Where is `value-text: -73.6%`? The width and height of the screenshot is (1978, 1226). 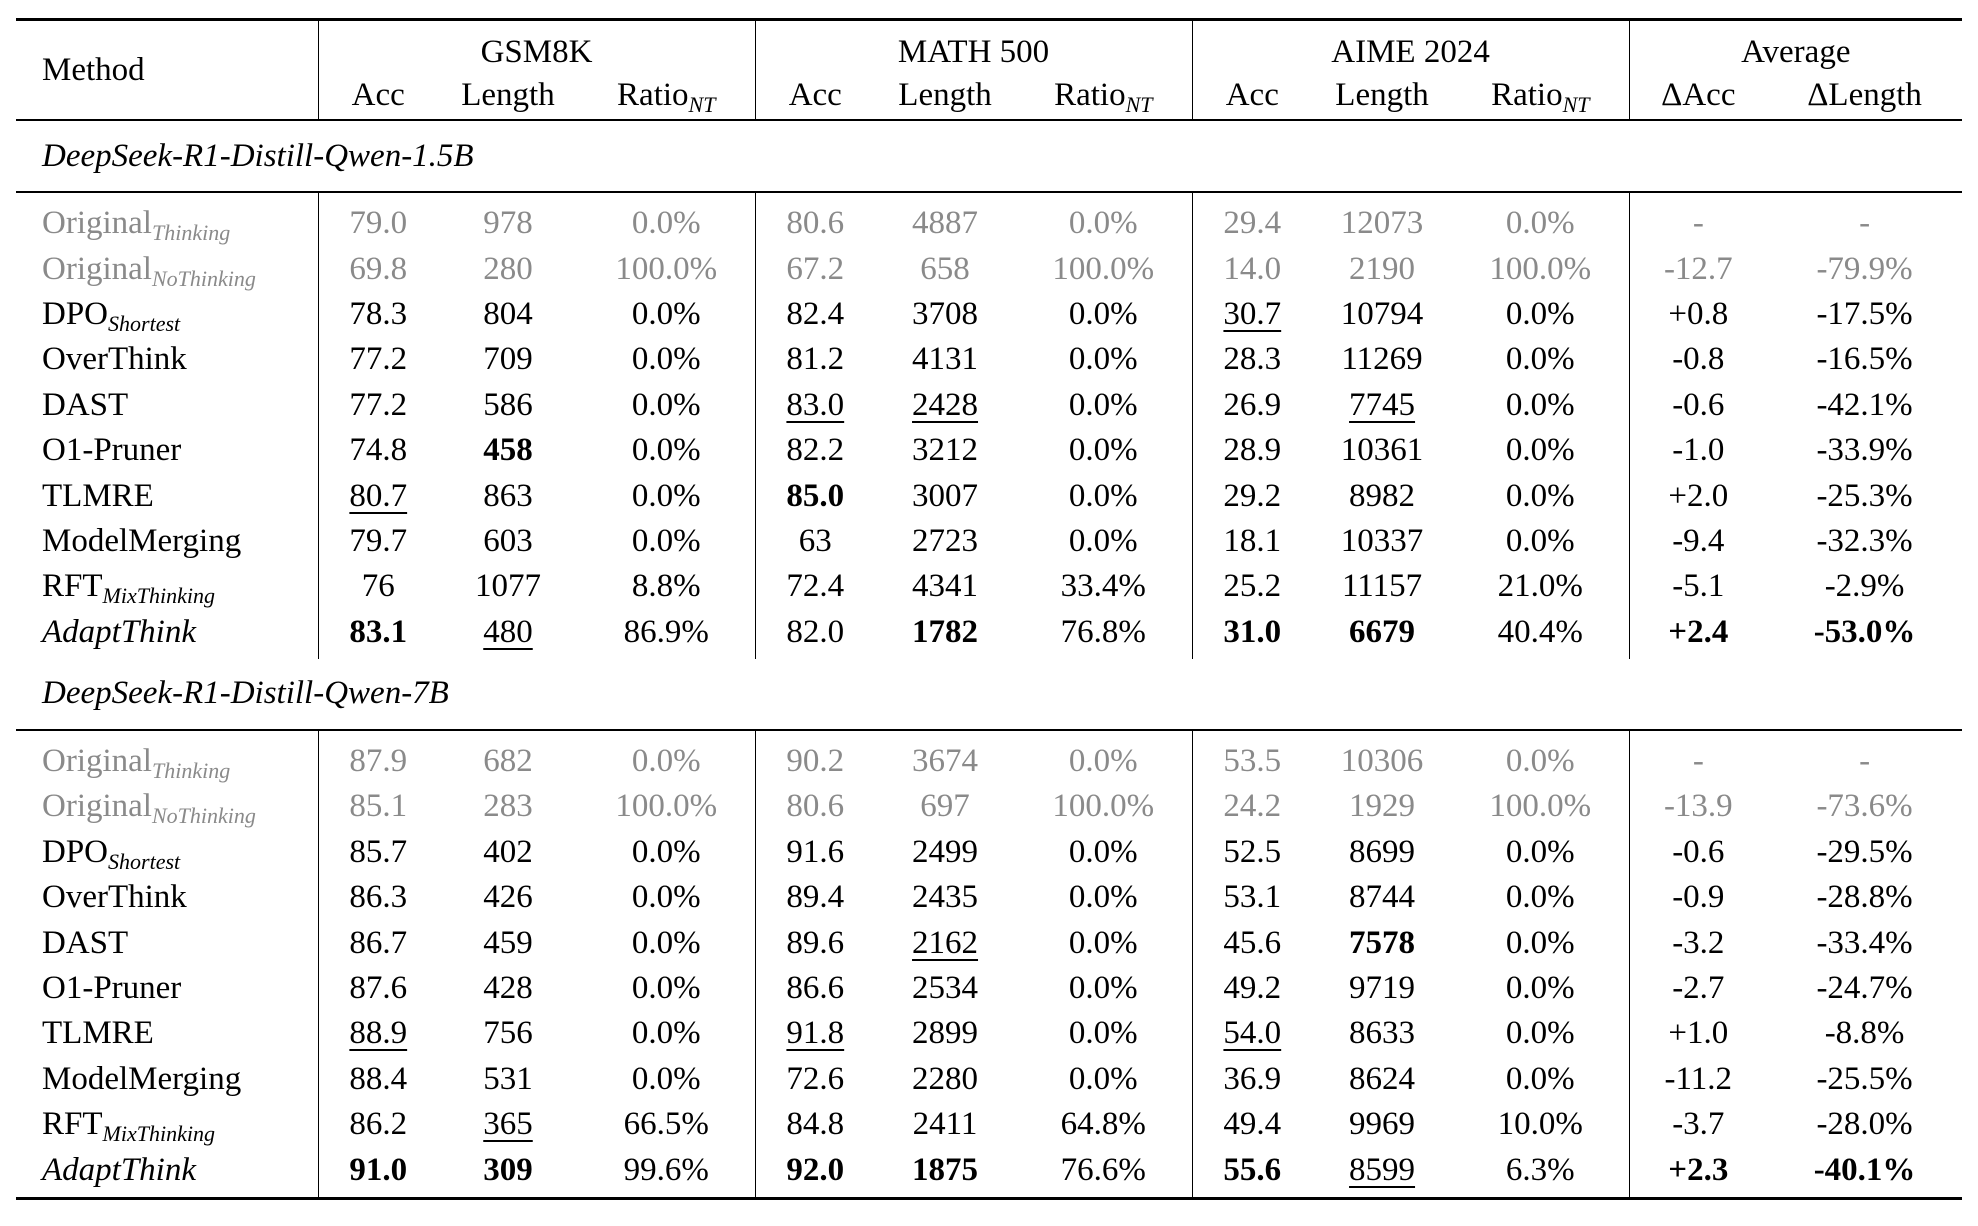 value-text: -73.6% is located at coordinates (1864, 806).